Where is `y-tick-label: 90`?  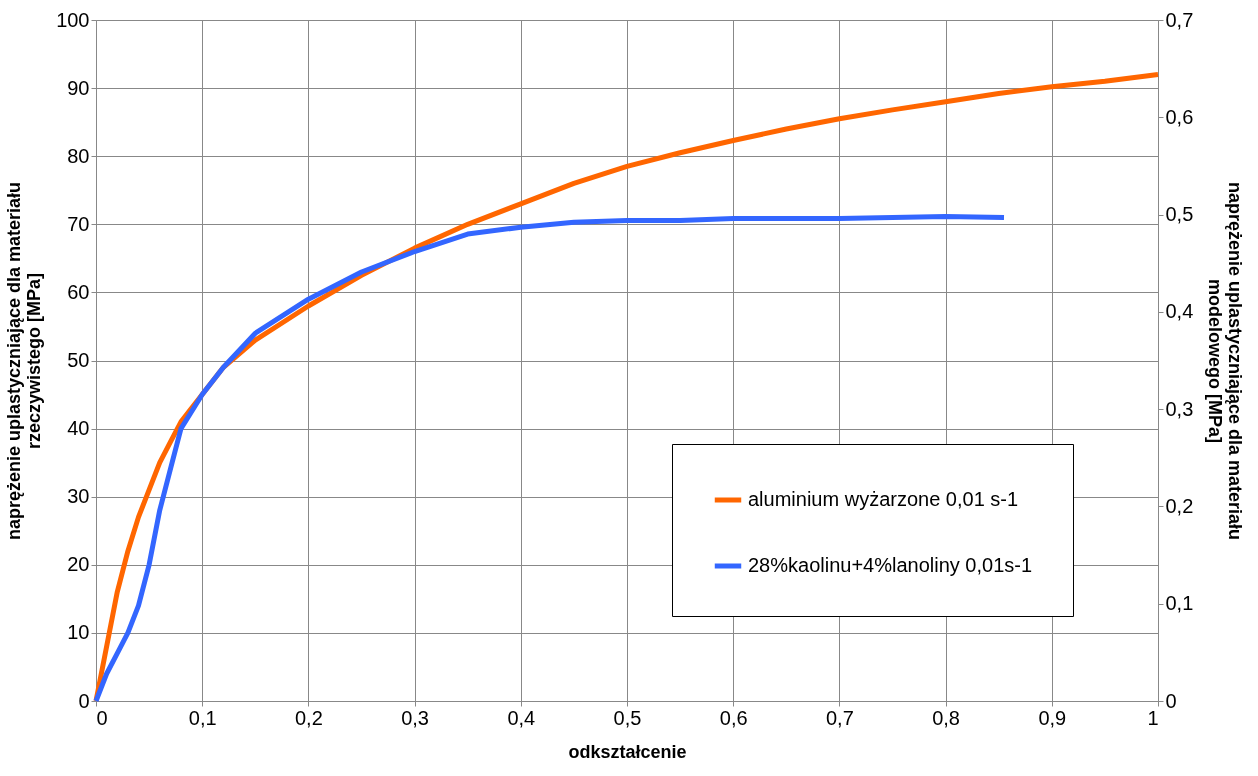
y-tick-label: 90 is located at coordinates (78, 87).